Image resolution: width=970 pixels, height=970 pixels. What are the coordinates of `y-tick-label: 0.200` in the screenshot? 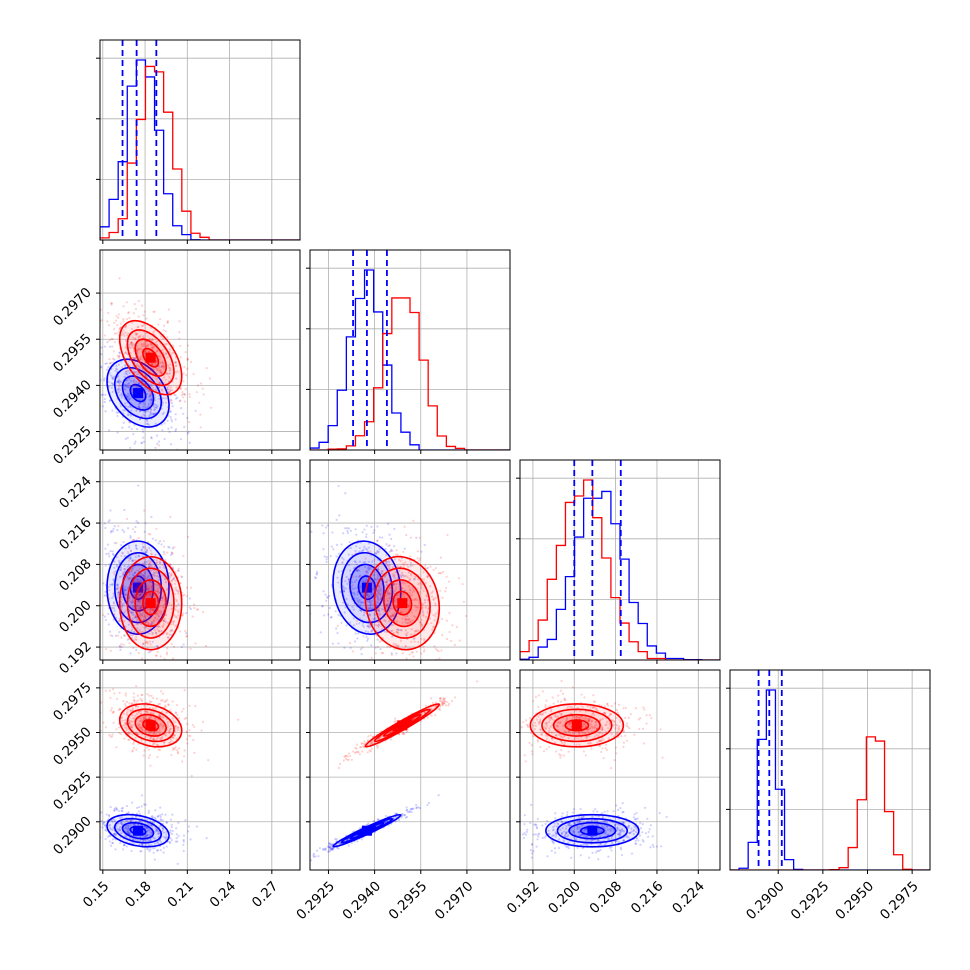 It's located at (75, 616).